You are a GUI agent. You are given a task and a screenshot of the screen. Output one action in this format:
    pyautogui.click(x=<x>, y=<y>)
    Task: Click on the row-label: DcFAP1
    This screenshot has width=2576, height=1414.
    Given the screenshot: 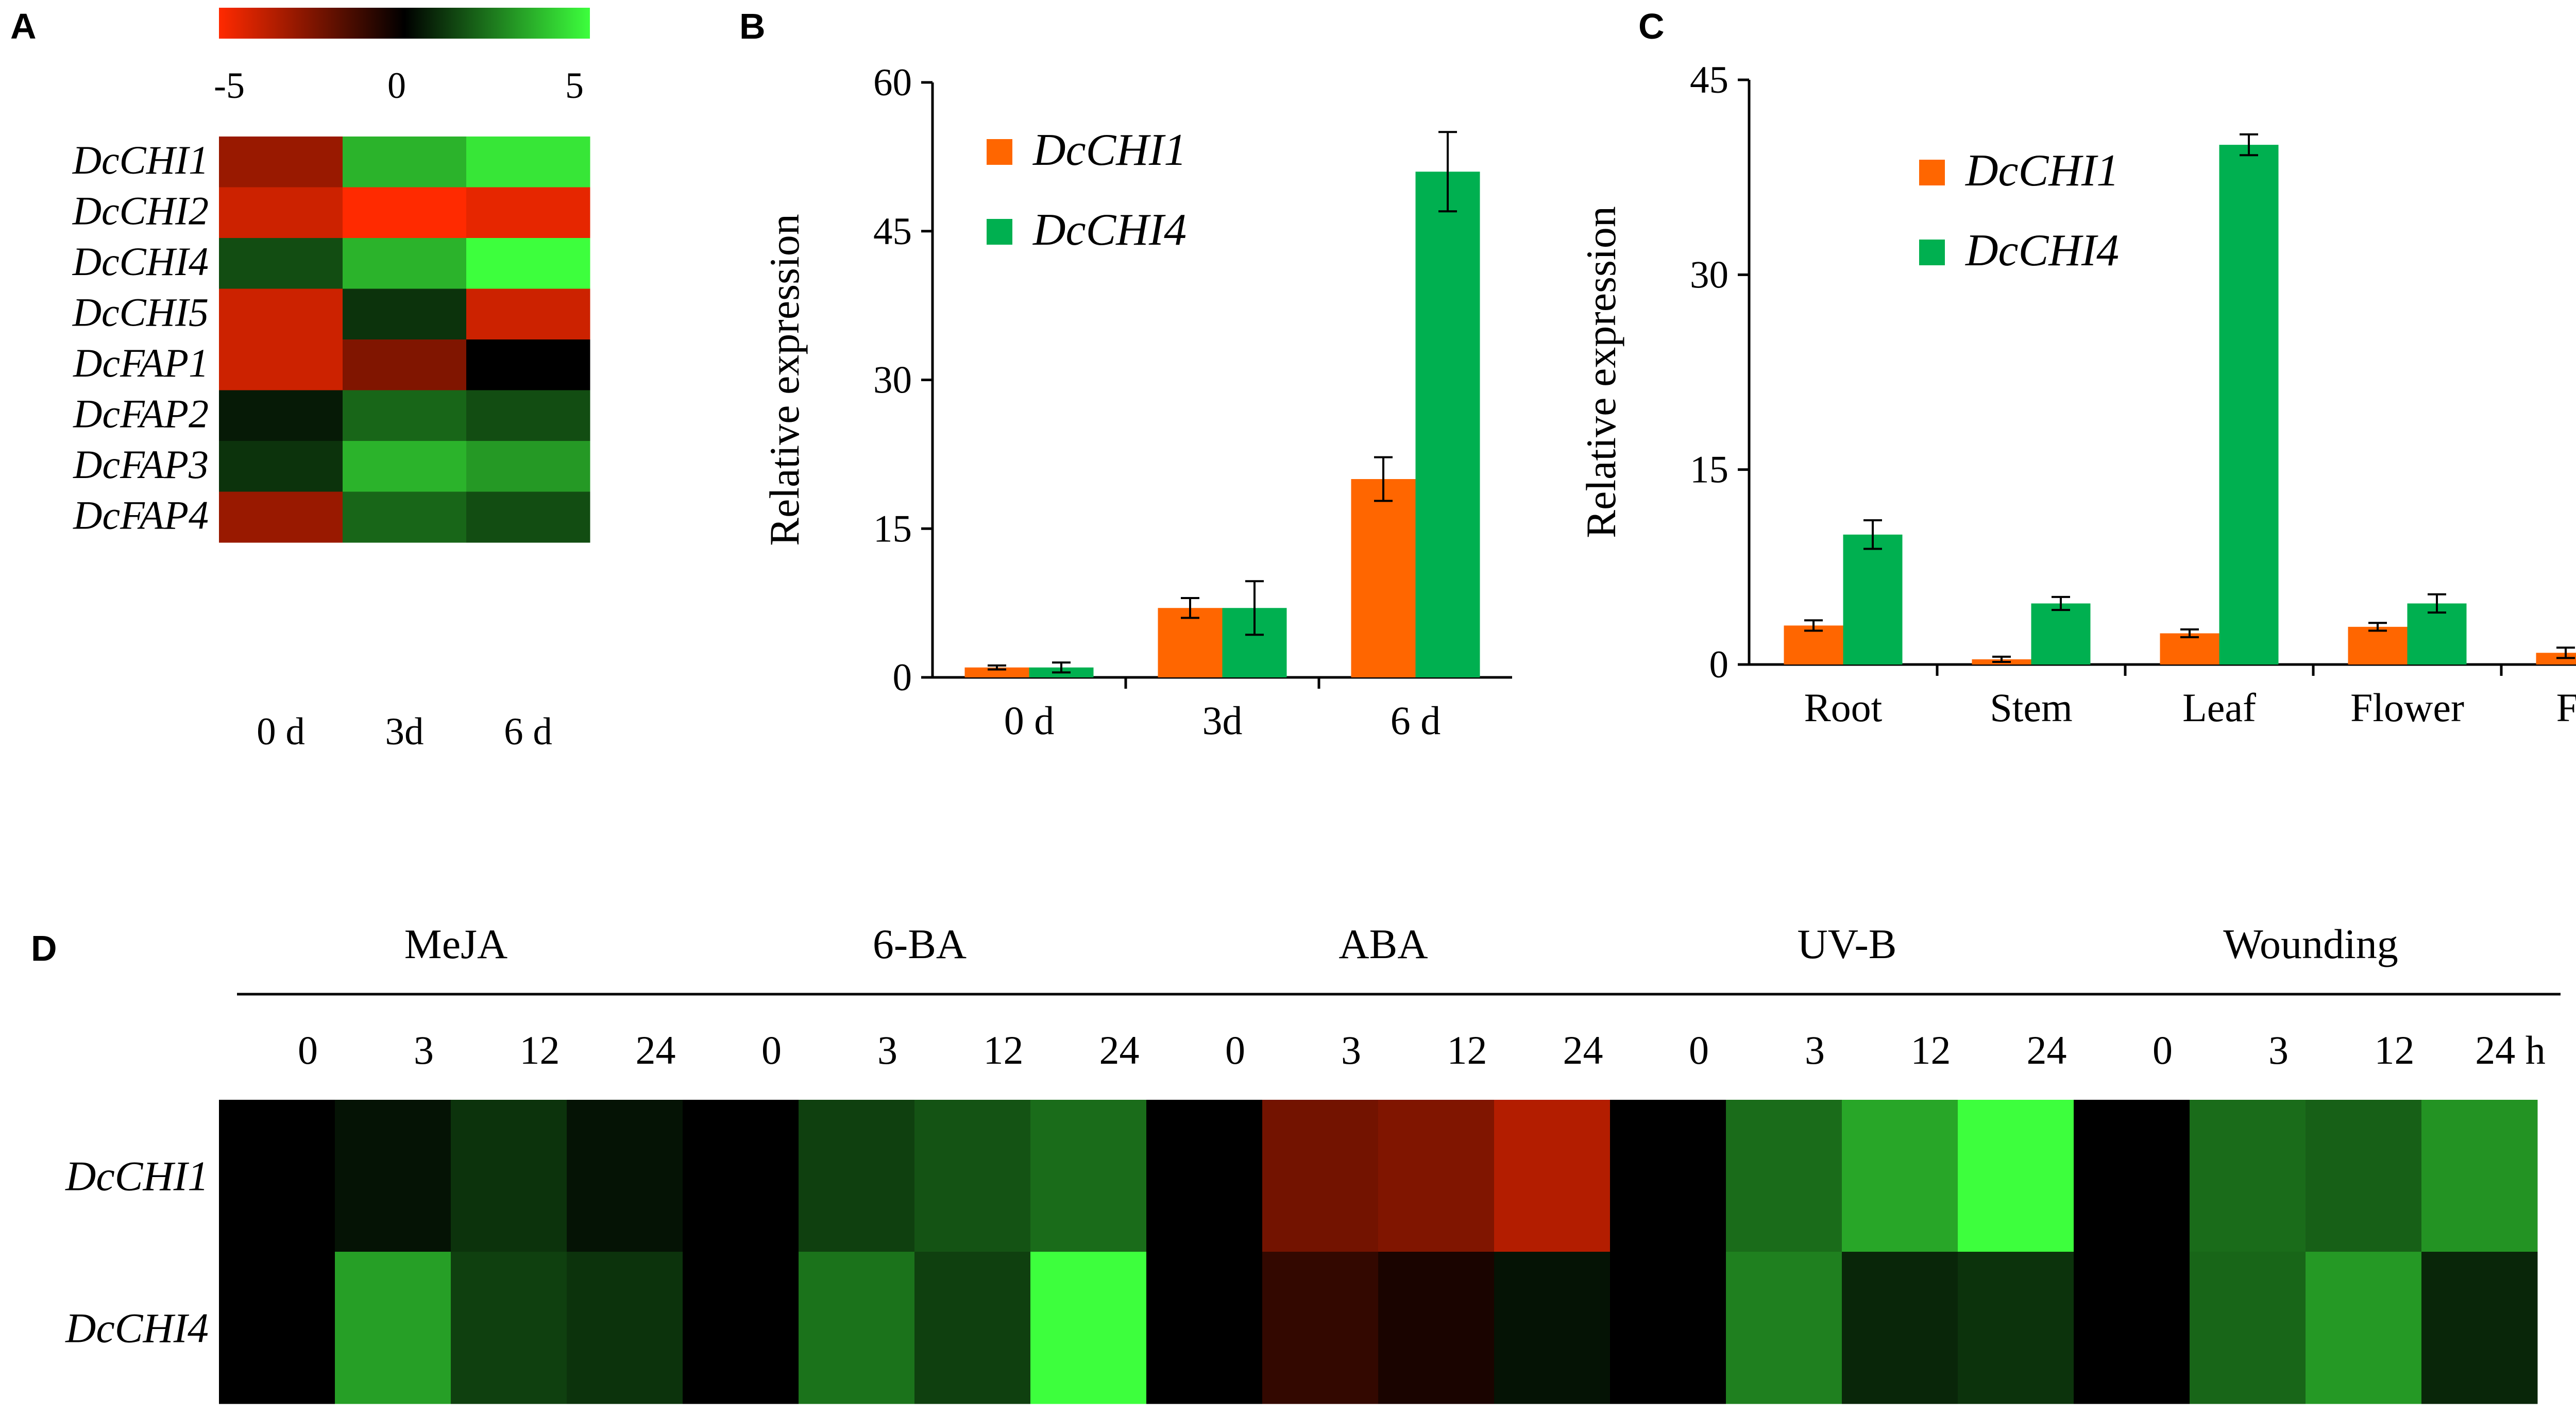 What is the action you would take?
    pyautogui.click(x=141, y=362)
    